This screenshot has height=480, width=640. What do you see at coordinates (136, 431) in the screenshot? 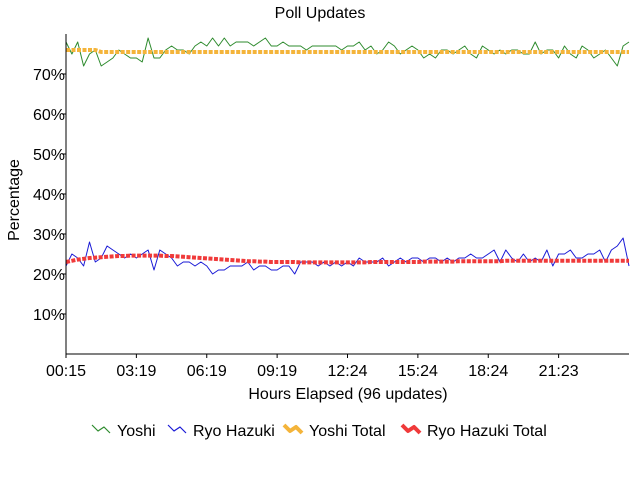
I see `legend-label: Yoshi` at bounding box center [136, 431].